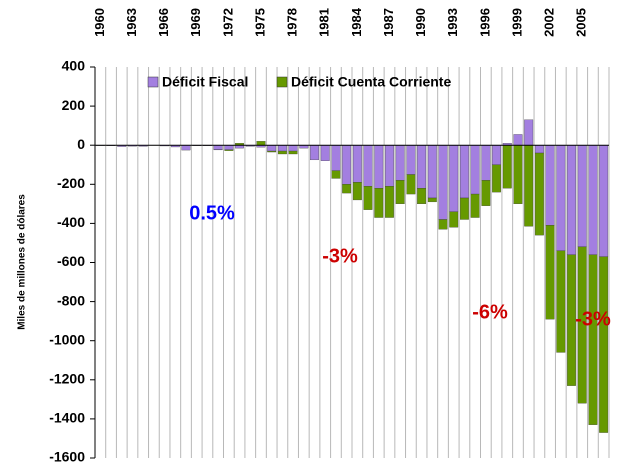  I want to click on y-tick-label: -600, so click(71, 261).